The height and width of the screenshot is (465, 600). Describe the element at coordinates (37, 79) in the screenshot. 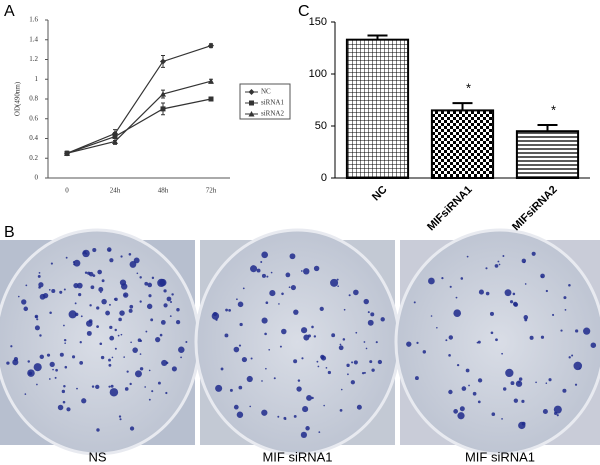

I see `y-tick-label: 1` at that location.